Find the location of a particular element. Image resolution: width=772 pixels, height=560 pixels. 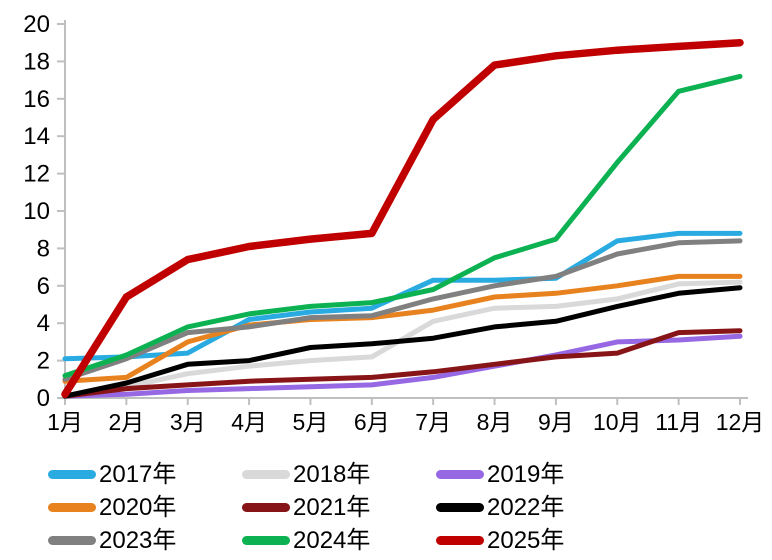

x-tick-label: 1月 is located at coordinates (65, 422).